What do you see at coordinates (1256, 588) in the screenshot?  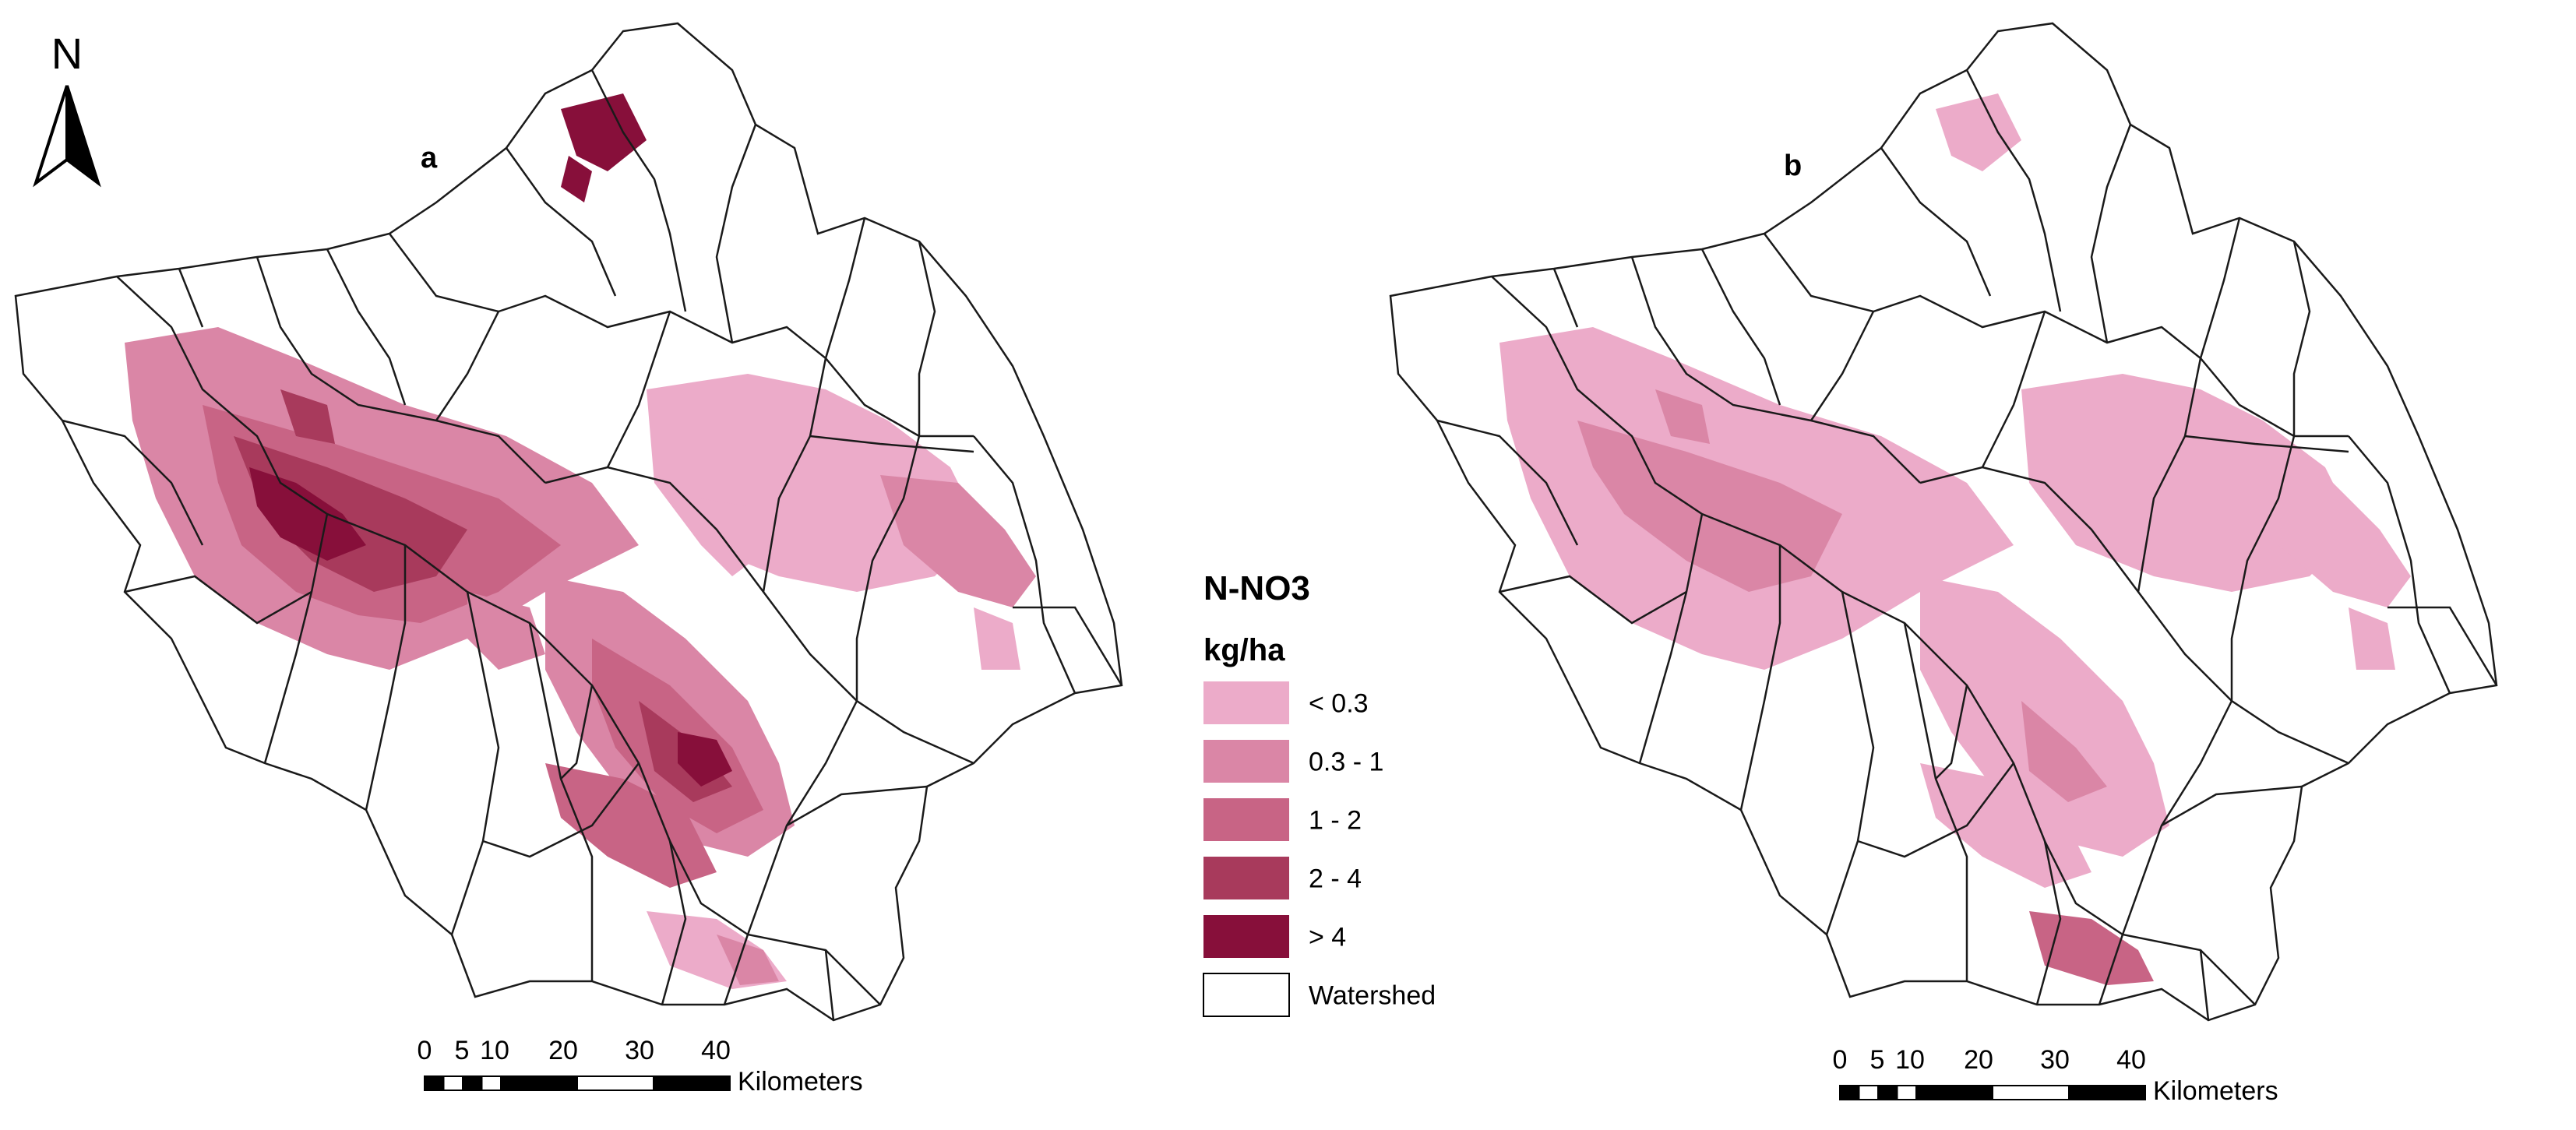 I see `legend-title: N-NO3` at bounding box center [1256, 588].